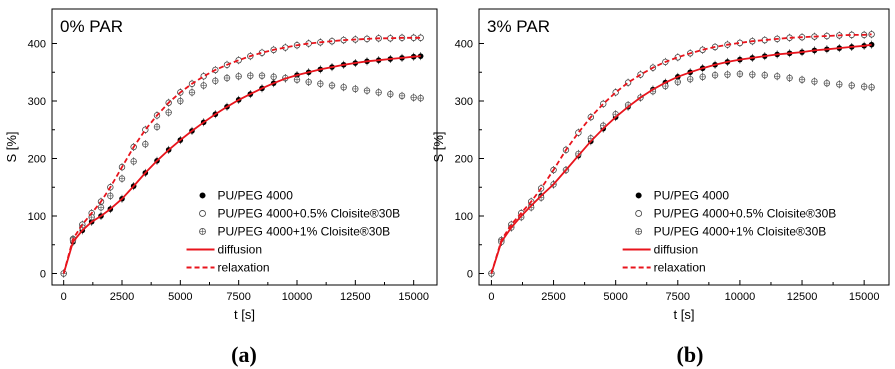 Image resolution: width=895 pixels, height=369 pixels. Describe the element at coordinates (244, 354) in the screenshot. I see `panel-caption: (a)` at that location.